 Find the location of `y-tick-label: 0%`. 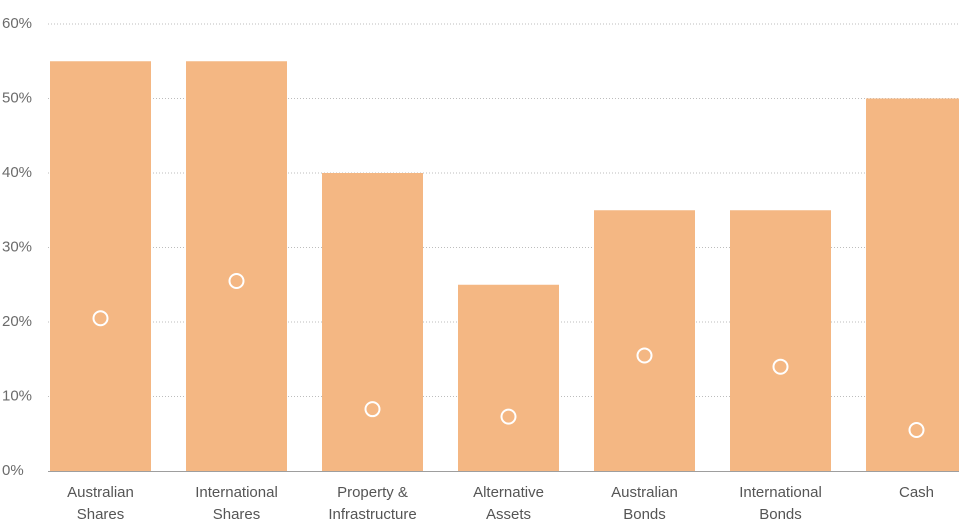

y-tick-label: 0% is located at coordinates (13, 470).